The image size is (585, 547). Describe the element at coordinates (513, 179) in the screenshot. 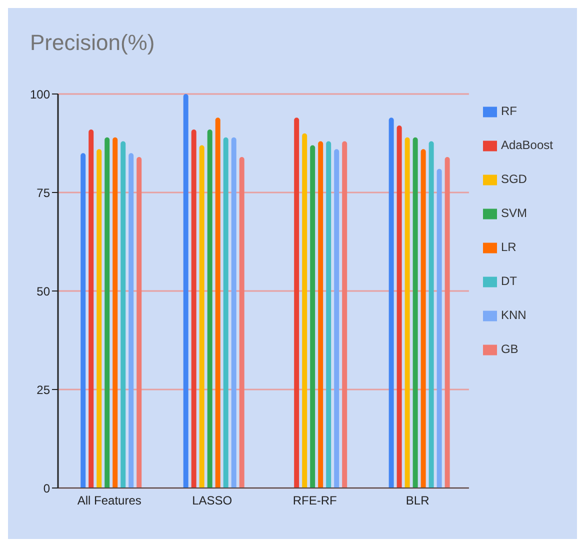

I see `legend-label: SGD` at that location.